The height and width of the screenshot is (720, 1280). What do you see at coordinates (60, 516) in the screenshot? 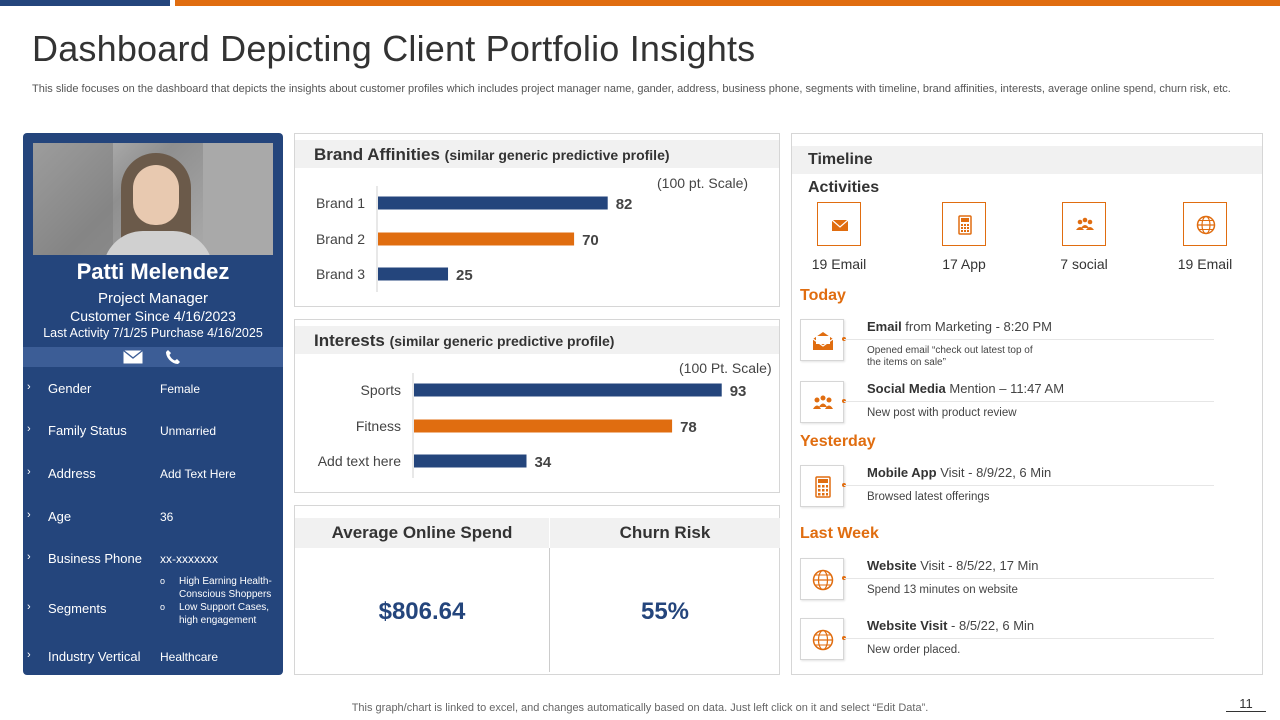
I see `profile-field-label: Age` at bounding box center [60, 516].